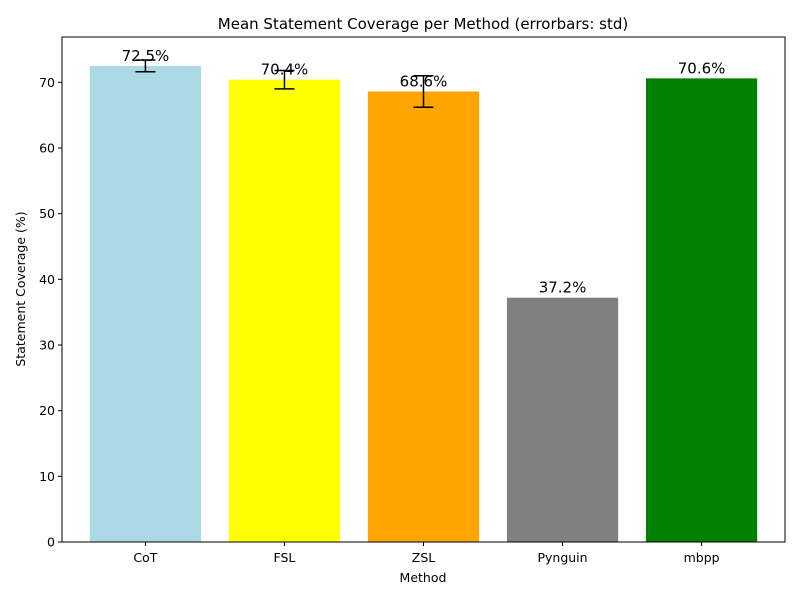  I want to click on bar-fsl, so click(284, 310).